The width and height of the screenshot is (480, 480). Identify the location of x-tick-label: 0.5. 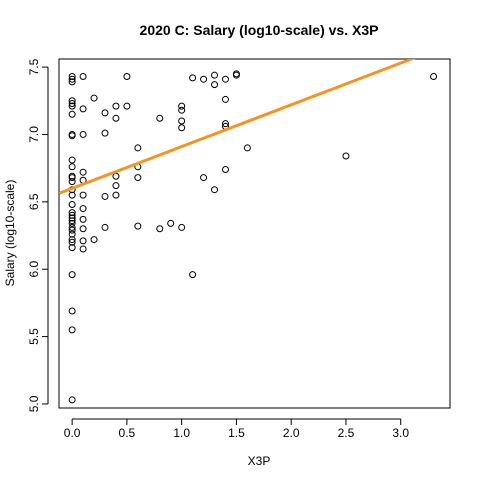
(127, 433).